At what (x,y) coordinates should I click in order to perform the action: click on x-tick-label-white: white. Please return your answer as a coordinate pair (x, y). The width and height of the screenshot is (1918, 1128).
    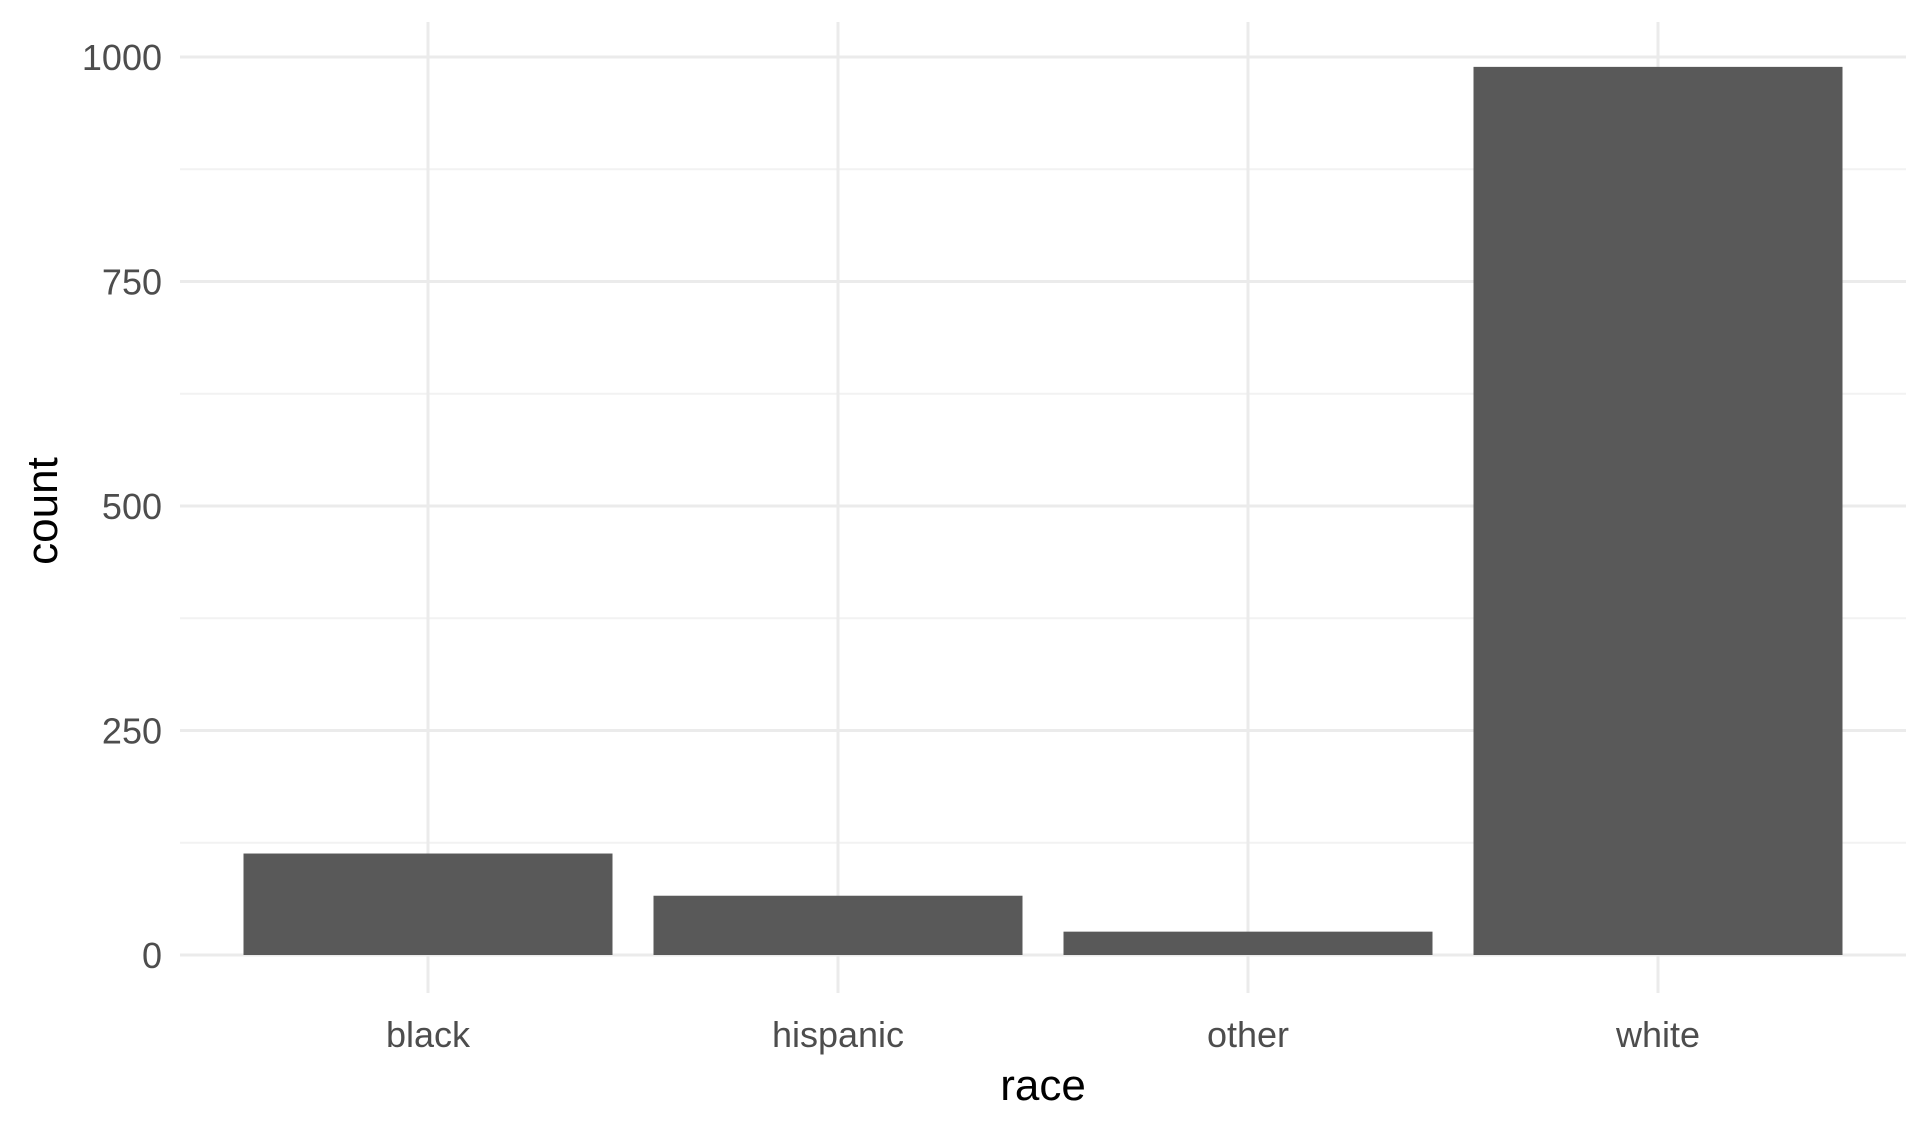
    Looking at the image, I should click on (1657, 1034).